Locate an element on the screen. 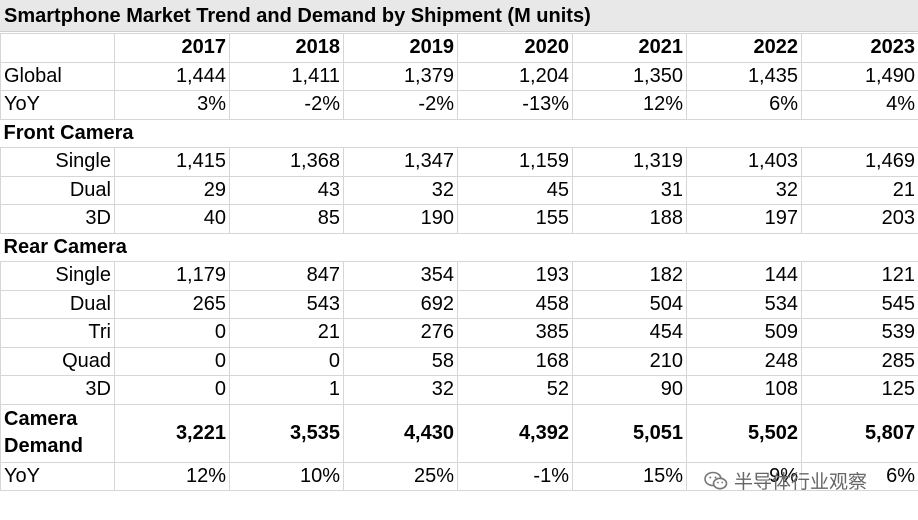 Image resolution: width=918 pixels, height=520 pixels. cell-value: 847 is located at coordinates (286, 276).